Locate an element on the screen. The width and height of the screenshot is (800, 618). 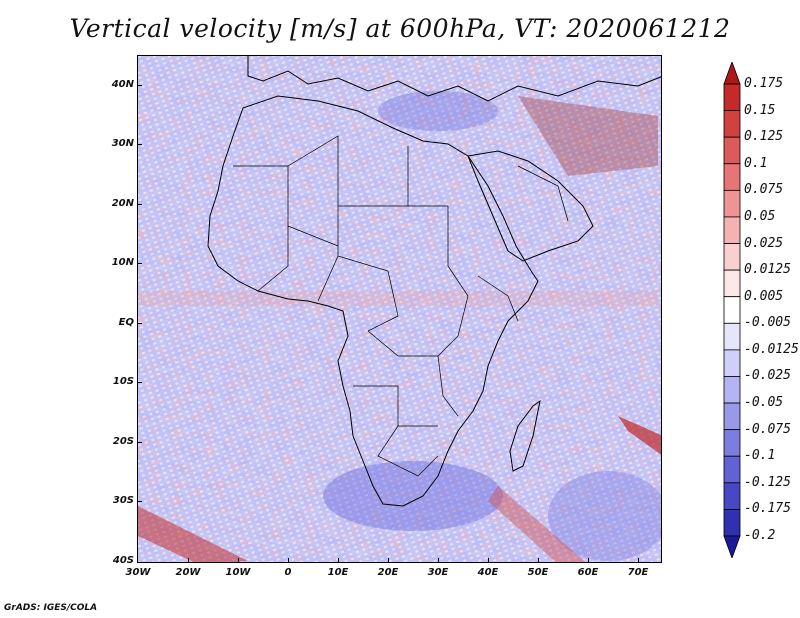
lon-label-20e: 20E is located at coordinates (388, 572).